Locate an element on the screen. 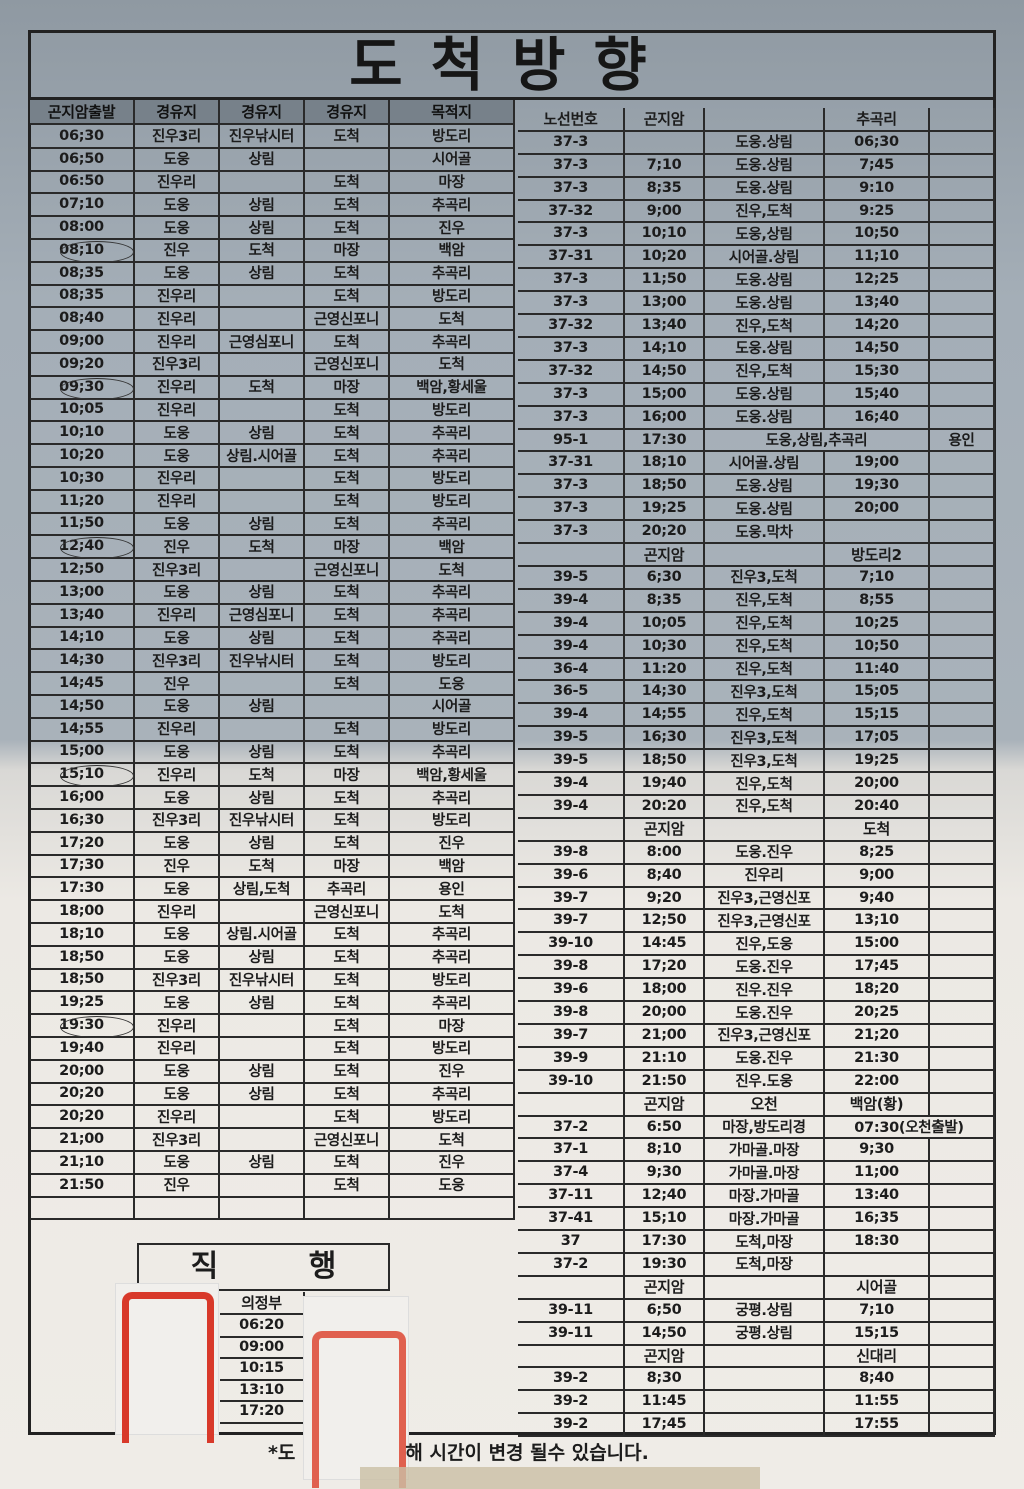 The image size is (1024, 1489). departure-time-cell: 20;20 is located at coordinates (82, 1117).